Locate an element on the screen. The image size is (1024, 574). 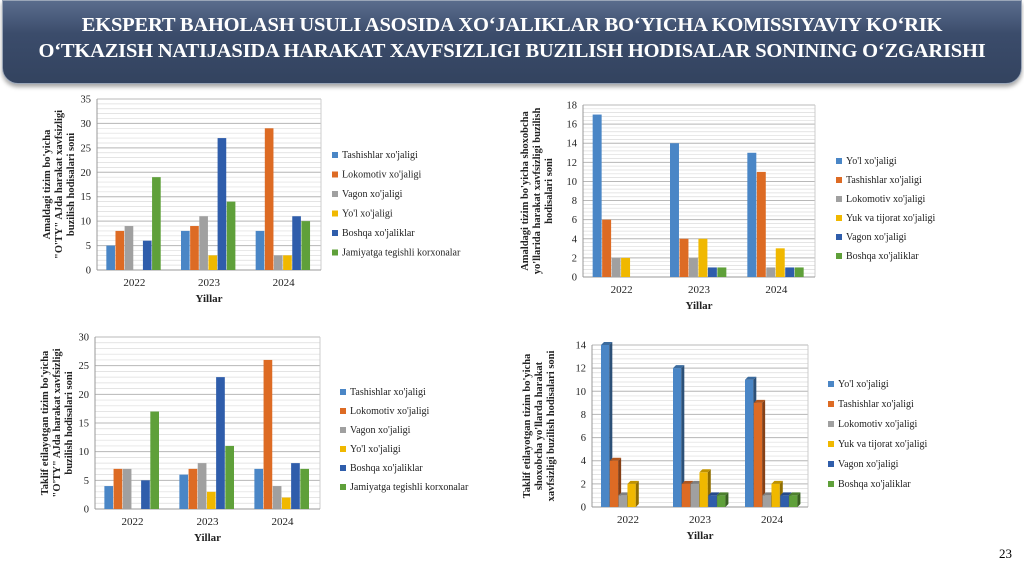
y-tick-label: 35 is located at coordinates (86, 100).